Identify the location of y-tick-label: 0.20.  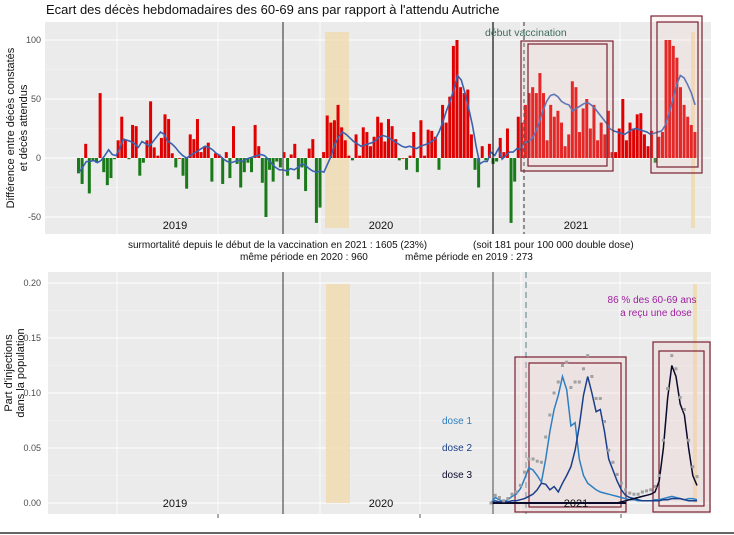
(32, 283).